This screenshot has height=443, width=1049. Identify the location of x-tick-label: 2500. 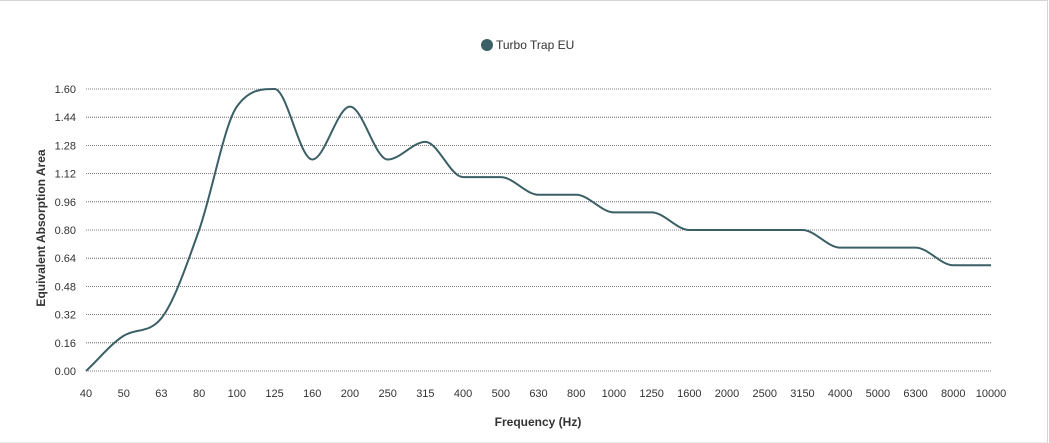
(765, 394).